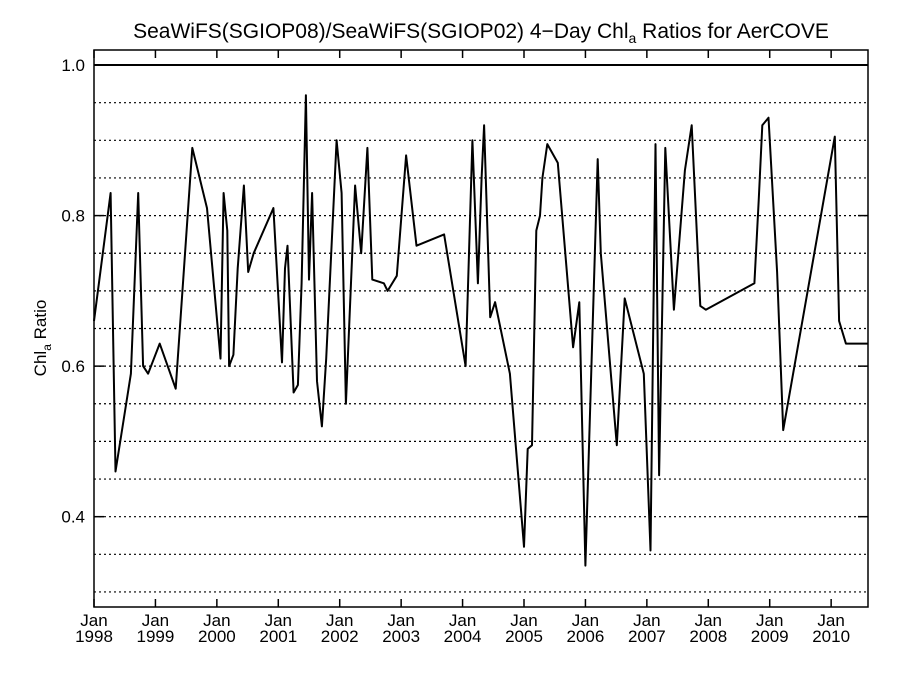  What do you see at coordinates (73, 517) in the screenshot?
I see `y-tick-label: 0.4` at bounding box center [73, 517].